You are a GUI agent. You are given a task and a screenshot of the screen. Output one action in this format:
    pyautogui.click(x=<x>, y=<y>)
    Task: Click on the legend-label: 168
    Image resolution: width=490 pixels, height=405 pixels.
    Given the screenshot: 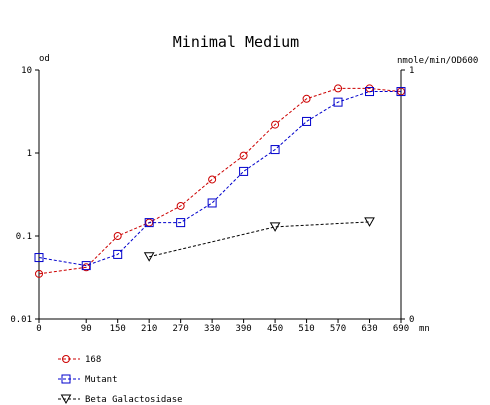 What is the action you would take?
    pyautogui.click(x=93, y=360)
    